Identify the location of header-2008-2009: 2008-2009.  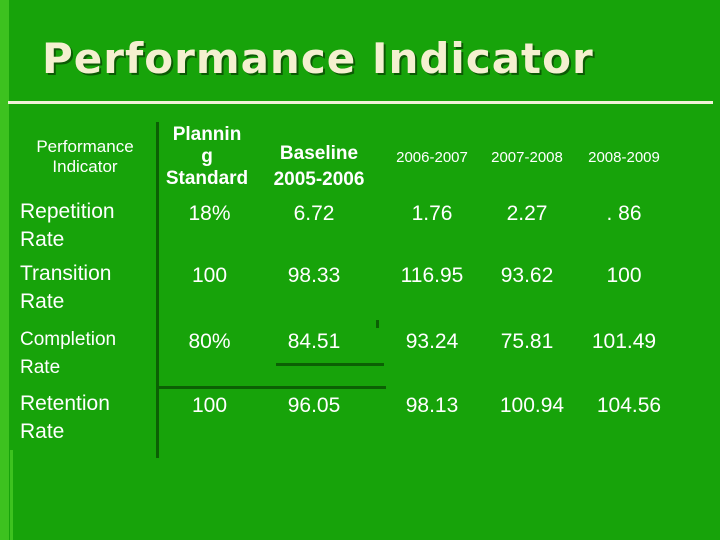
(624, 157).